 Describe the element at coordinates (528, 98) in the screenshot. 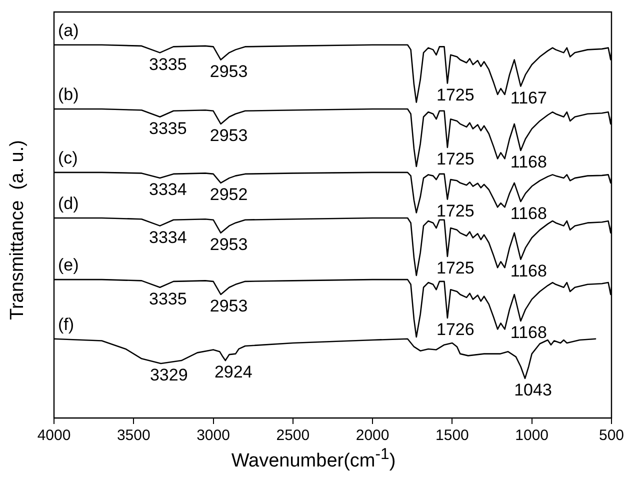

I see `annotation: 1167` at that location.